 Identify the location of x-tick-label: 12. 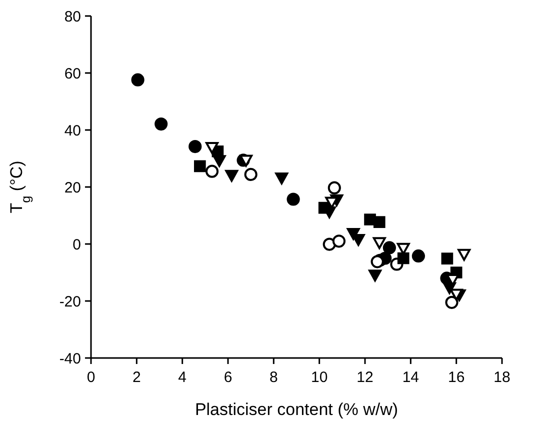
(365, 377).